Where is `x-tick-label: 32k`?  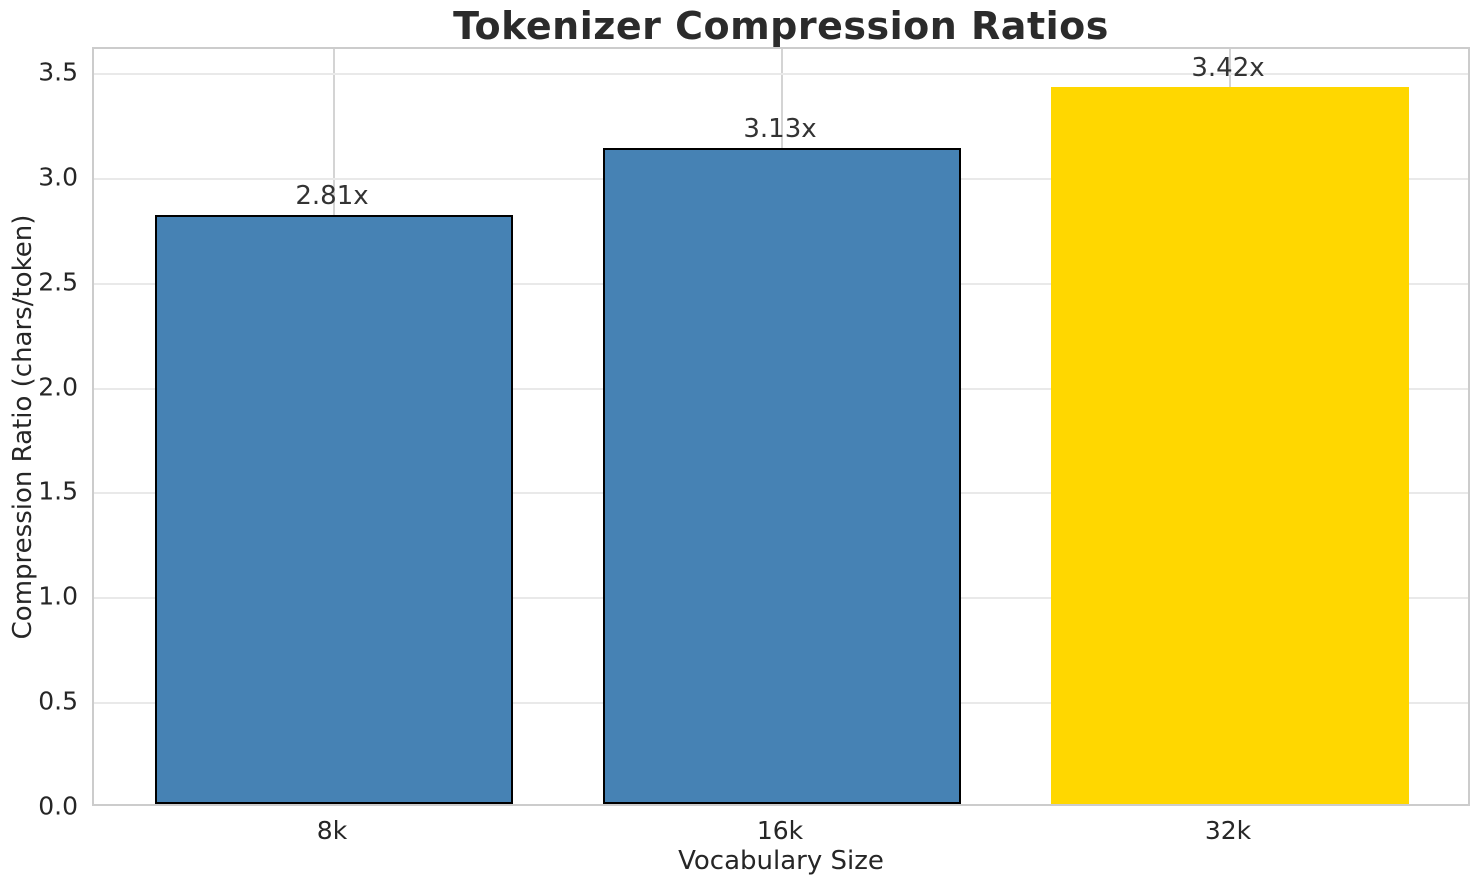 x-tick-label: 32k is located at coordinates (1228, 830).